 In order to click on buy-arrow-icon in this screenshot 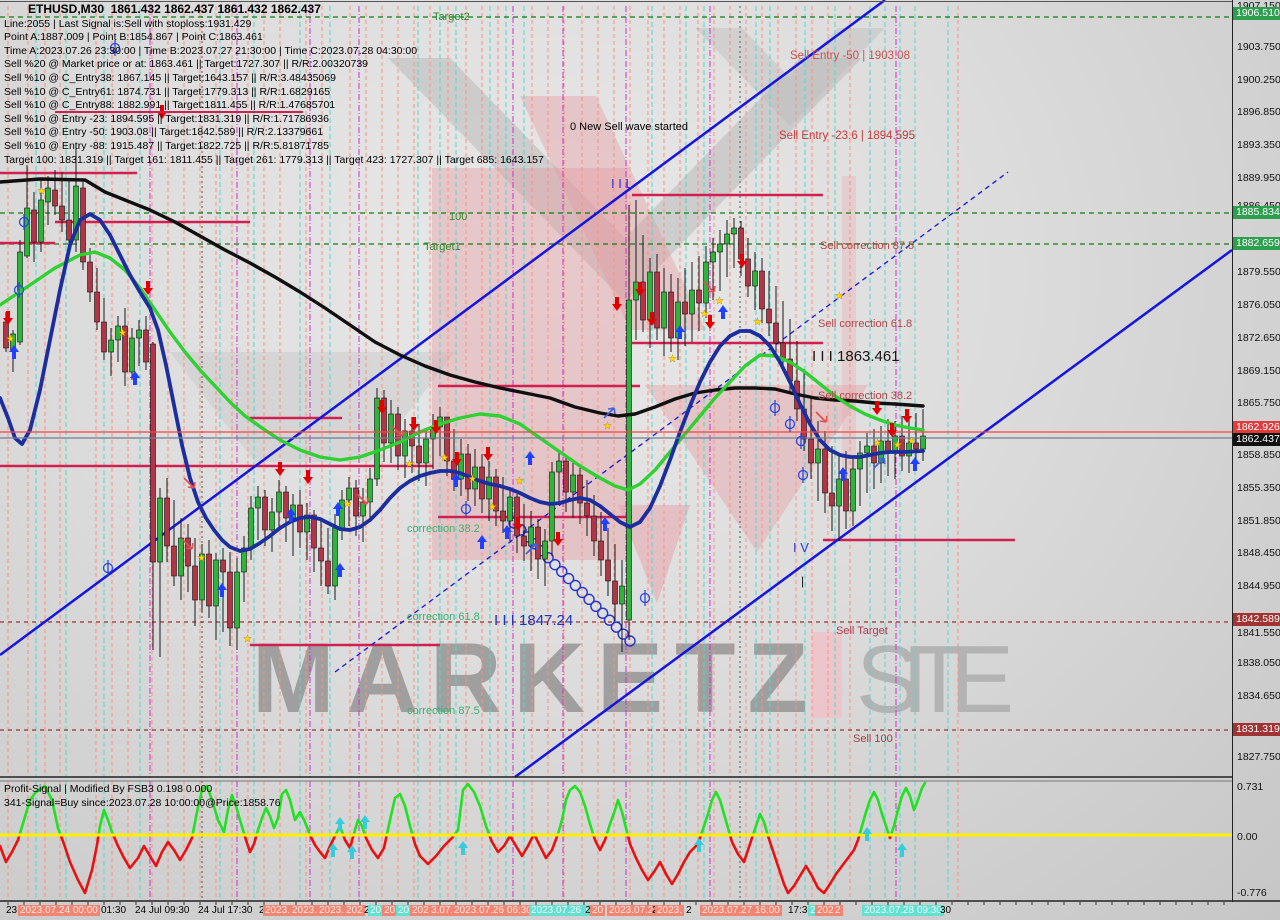, I will do `click(222, 590)`.